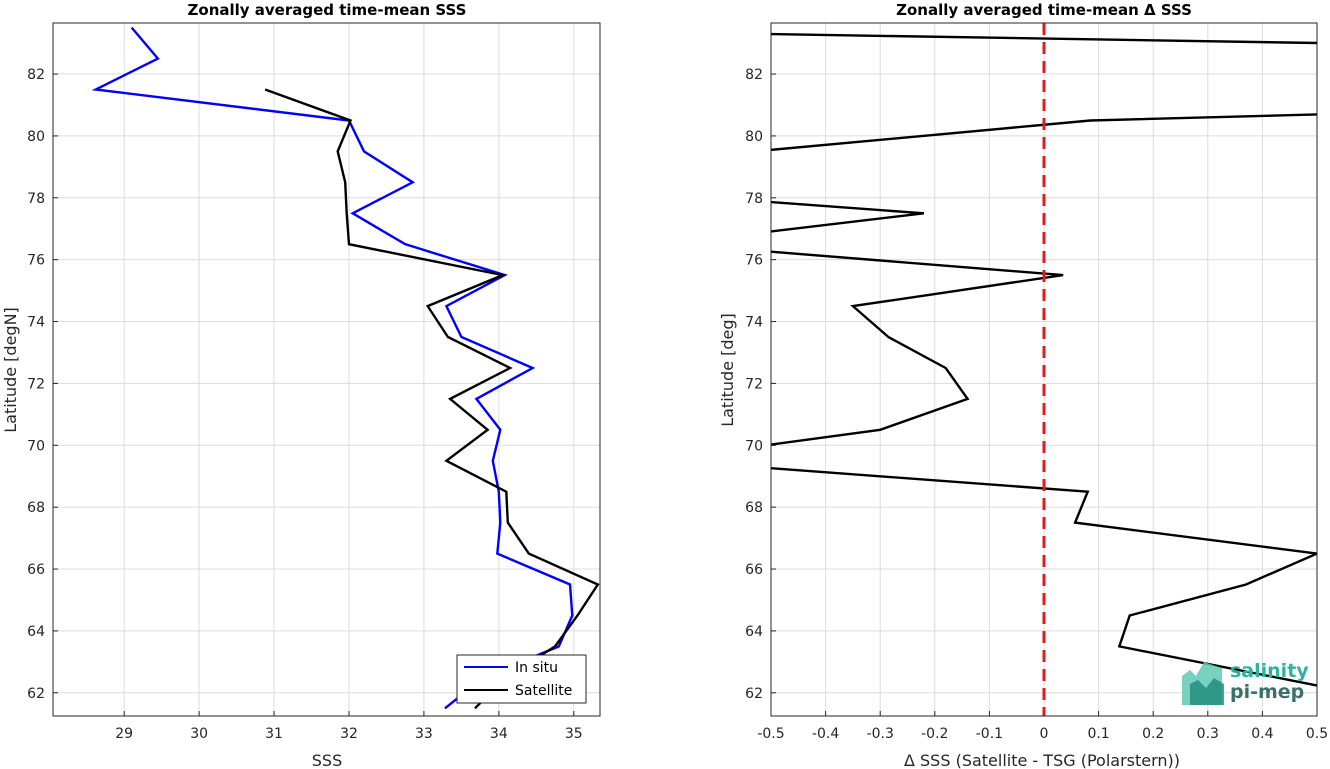 The height and width of the screenshot is (769, 1330). I want to click on chart-title-left: Zonally averaged time-mean SSS, so click(327, 10).